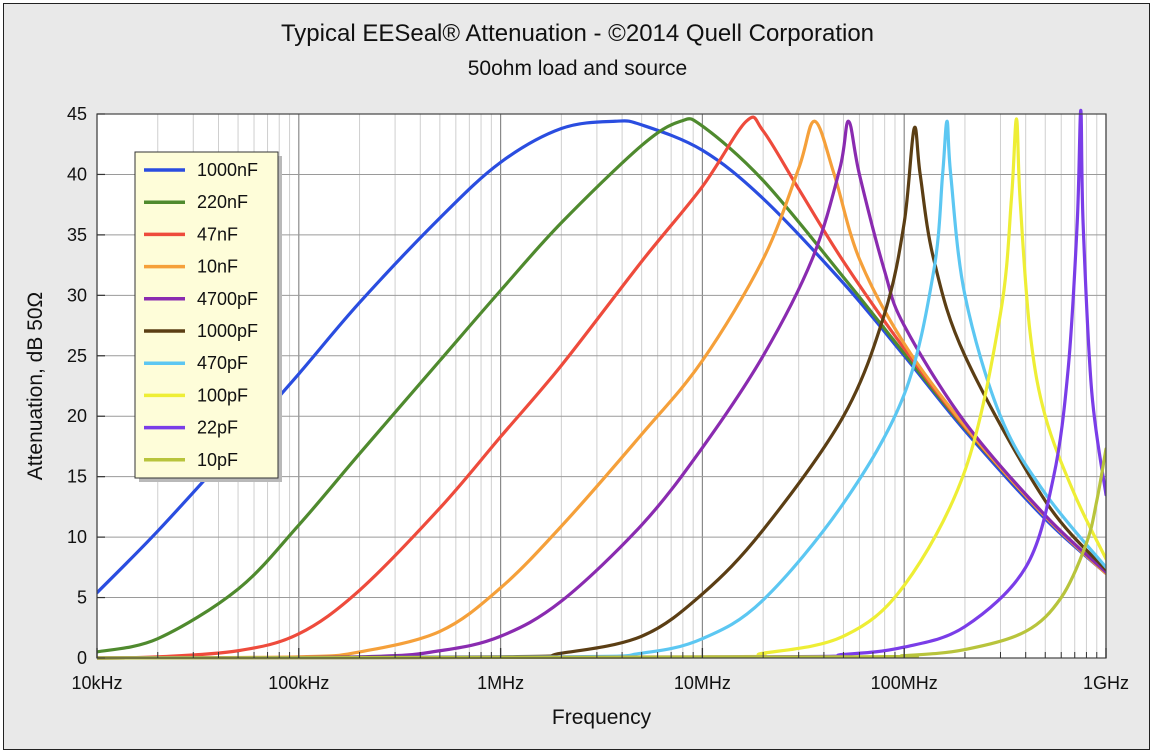  What do you see at coordinates (96, 683) in the screenshot?
I see `x-tick-label: 10kHz` at bounding box center [96, 683].